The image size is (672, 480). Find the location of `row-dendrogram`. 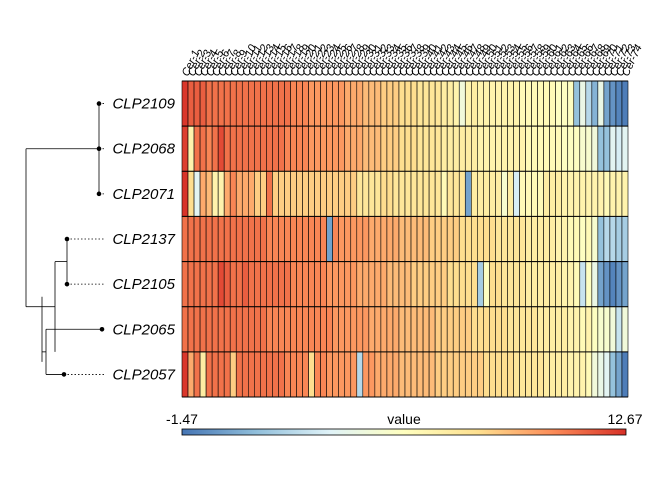

row-dendrogram is located at coordinates (65, 239).